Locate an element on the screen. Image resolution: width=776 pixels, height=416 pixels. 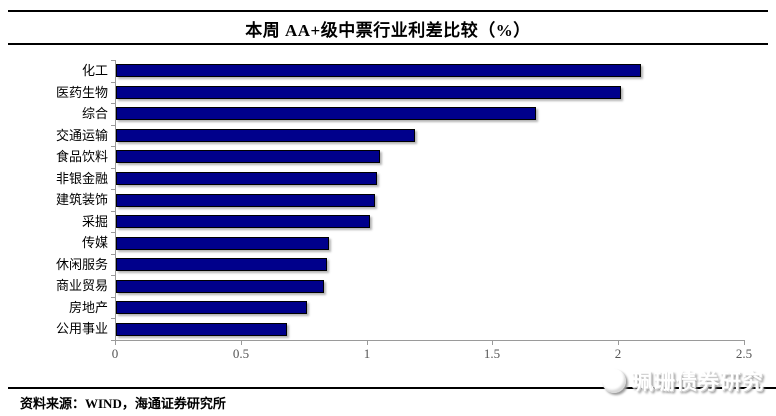
x-axis-tick-label: 1 is located at coordinates (367, 353).